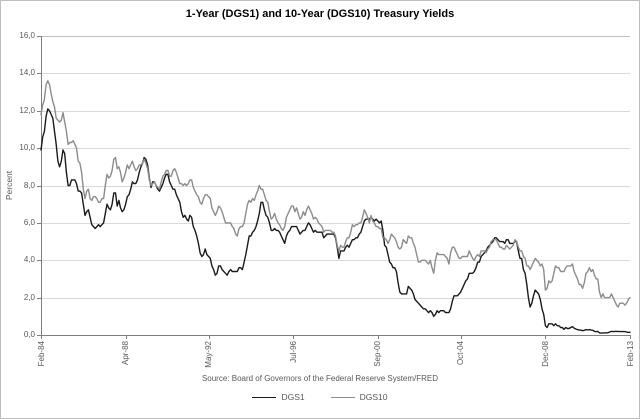 Image resolution: width=640 pixels, height=419 pixels. What do you see at coordinates (545, 354) in the screenshot?
I see `x-tick-label: Dec-08` at bounding box center [545, 354].